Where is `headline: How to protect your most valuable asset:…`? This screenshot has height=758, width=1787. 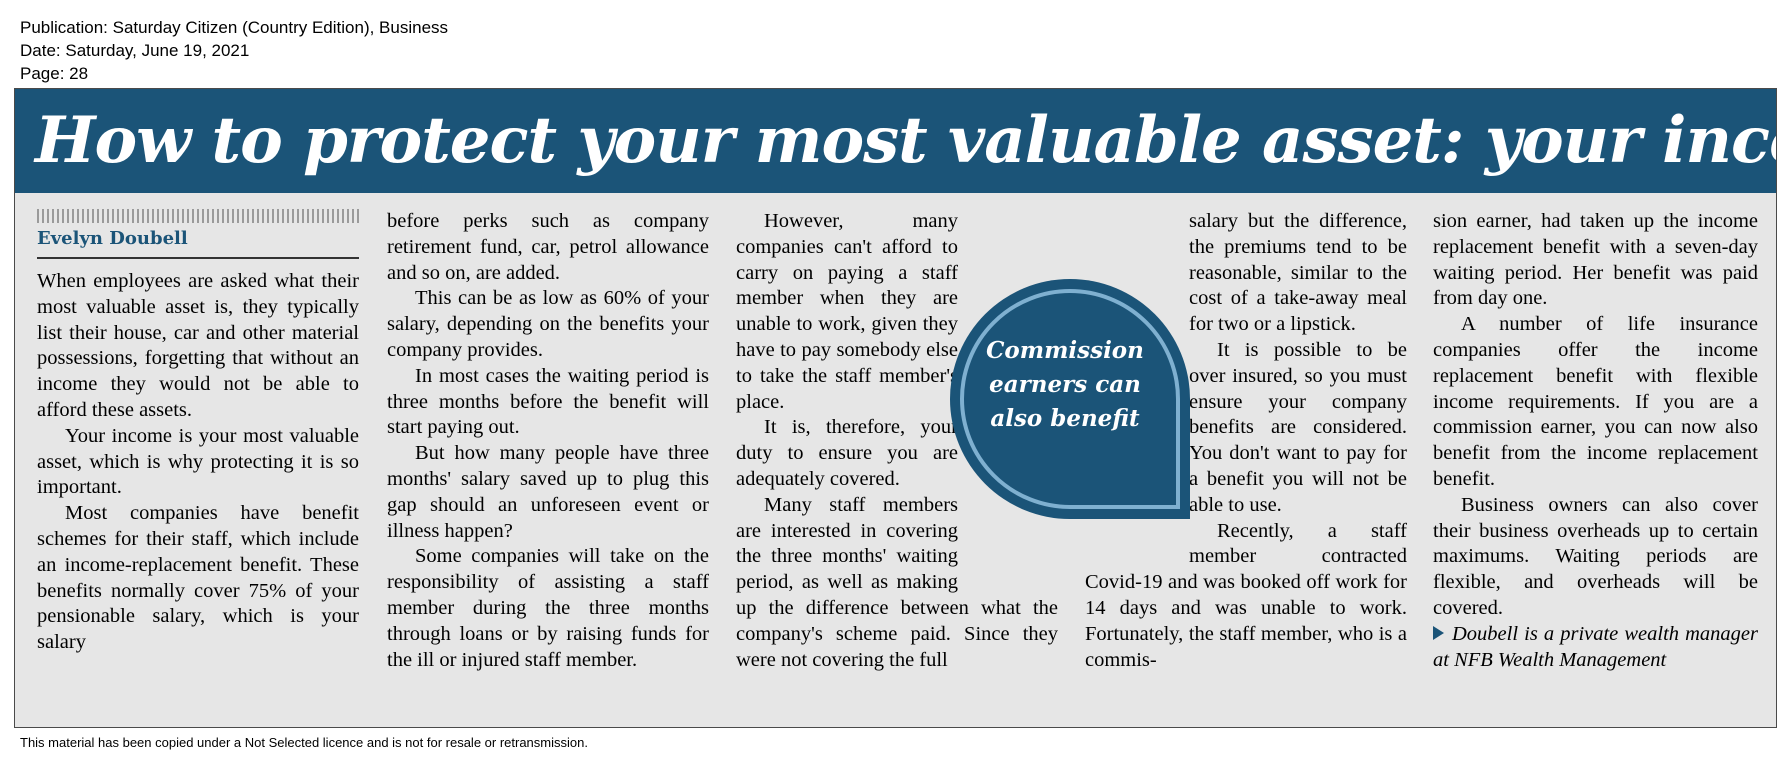
headline: How to protect your most valuable asset:… is located at coordinates (906, 140).